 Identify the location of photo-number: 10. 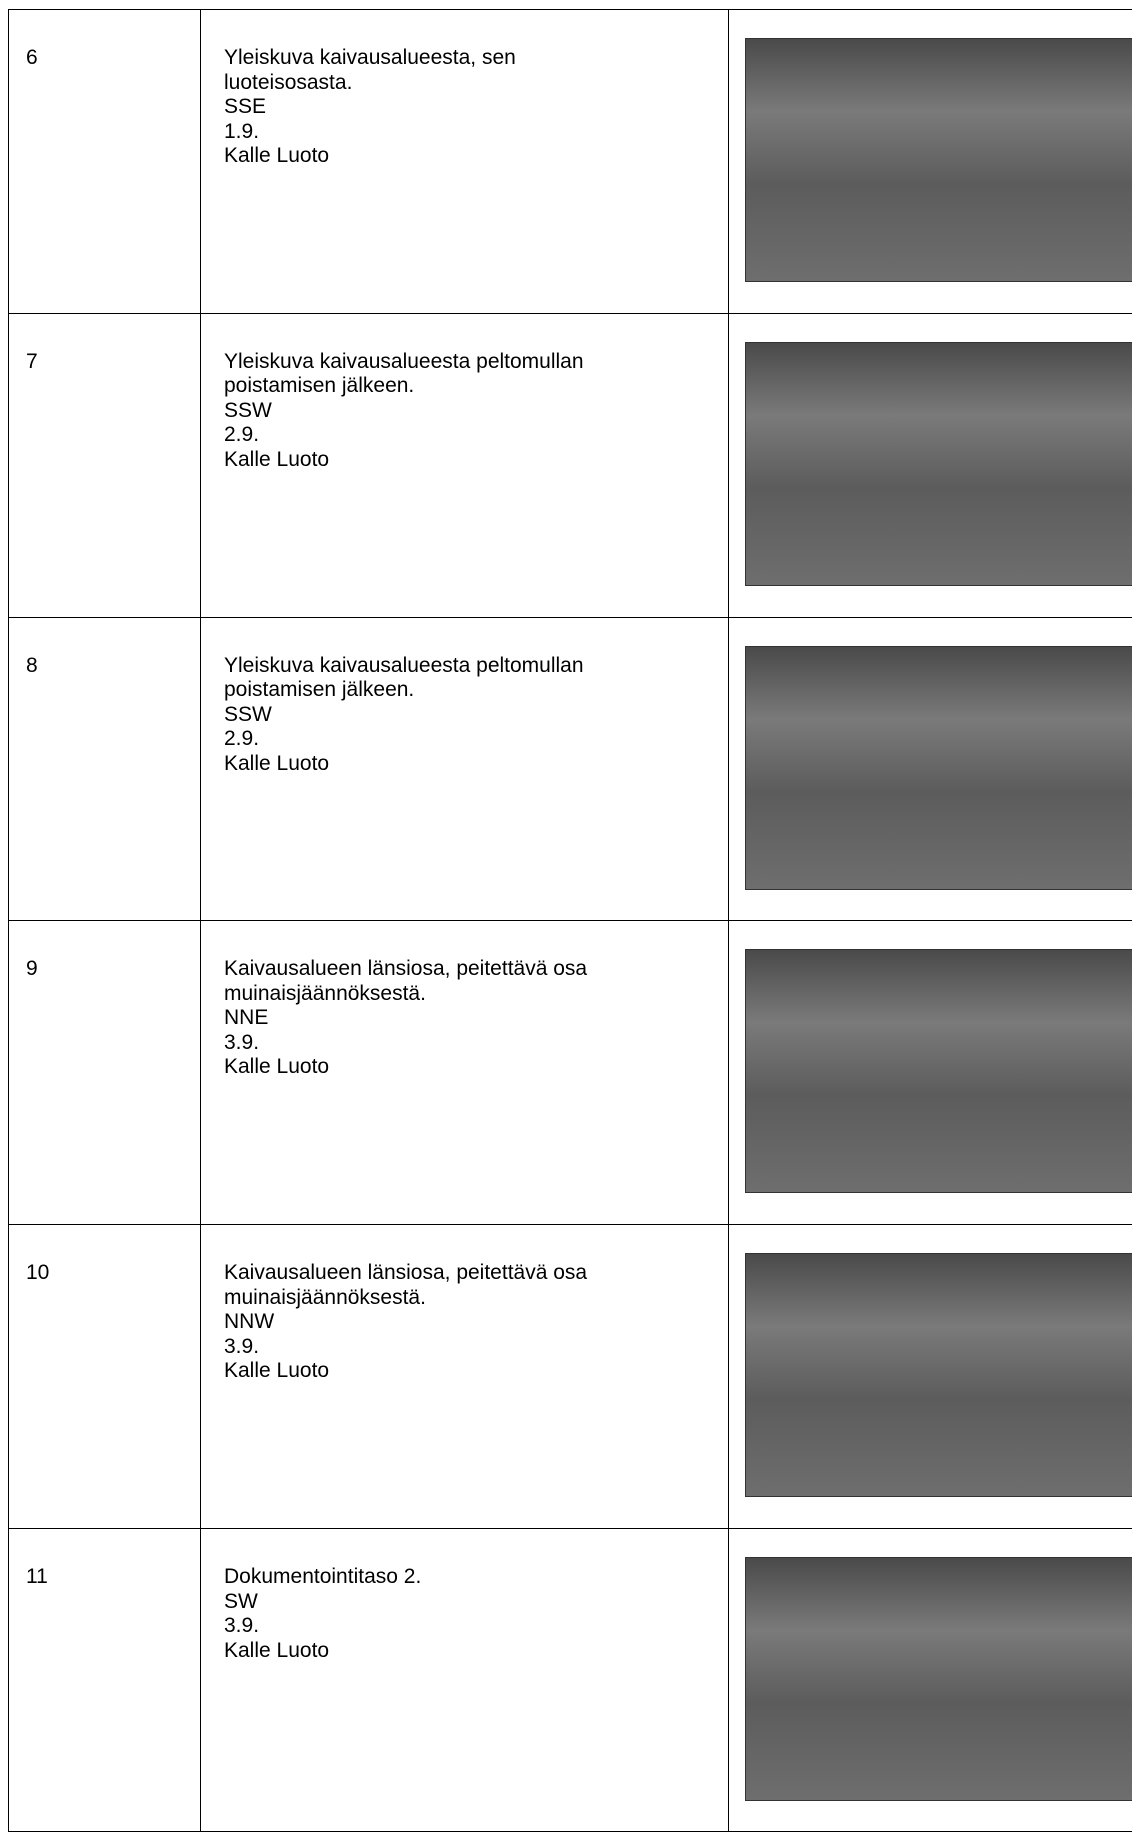
(104, 1377).